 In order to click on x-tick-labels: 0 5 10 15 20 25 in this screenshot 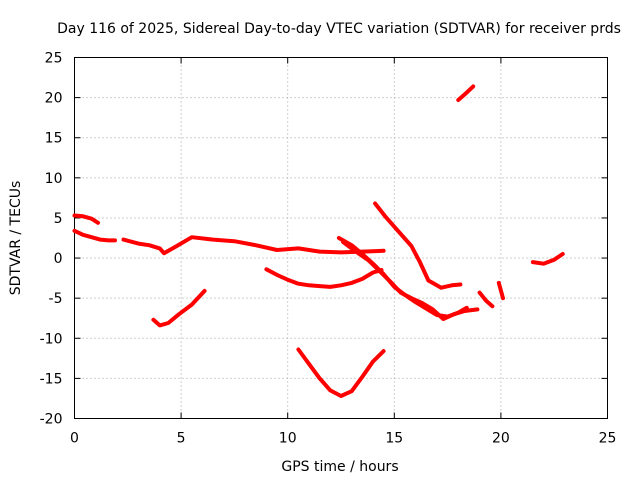, I will do `click(343, 439)`.